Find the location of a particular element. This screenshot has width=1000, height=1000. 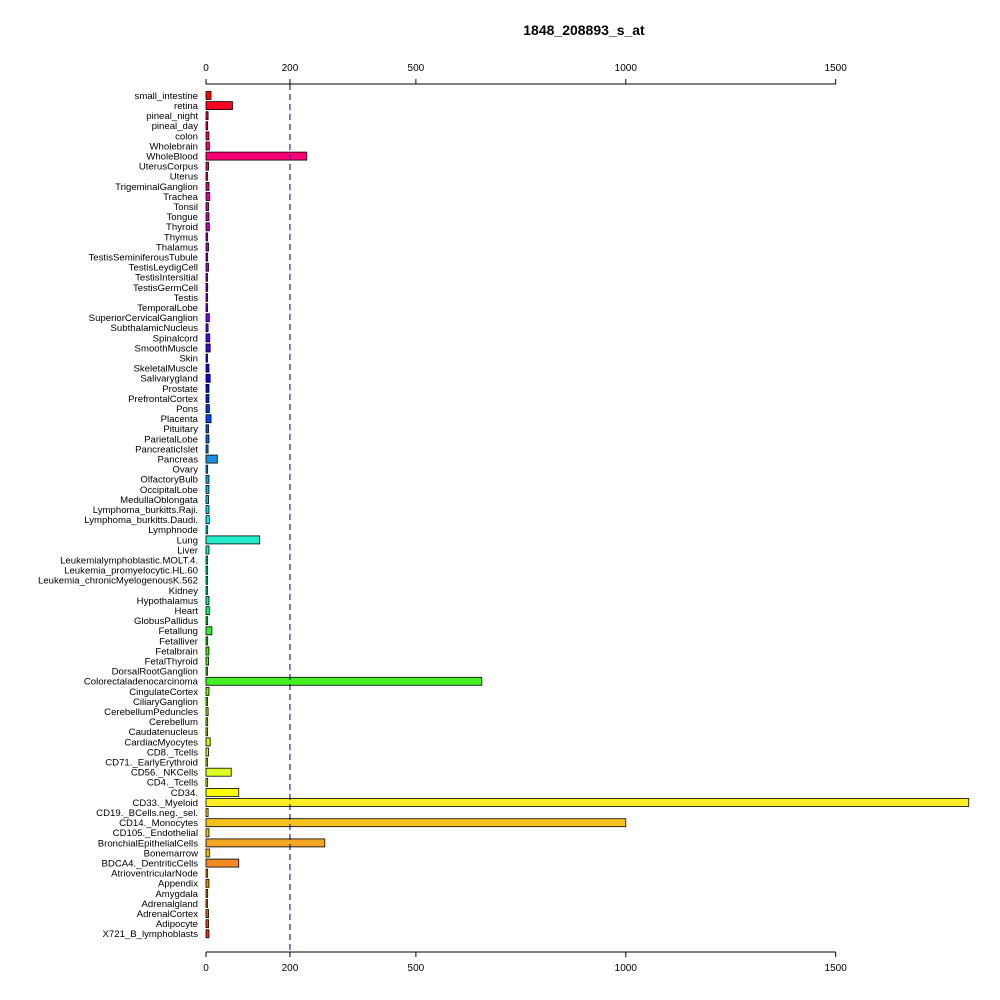

x-axis-bottom: 0 200 500 1000 1500 is located at coordinates (525, 962).